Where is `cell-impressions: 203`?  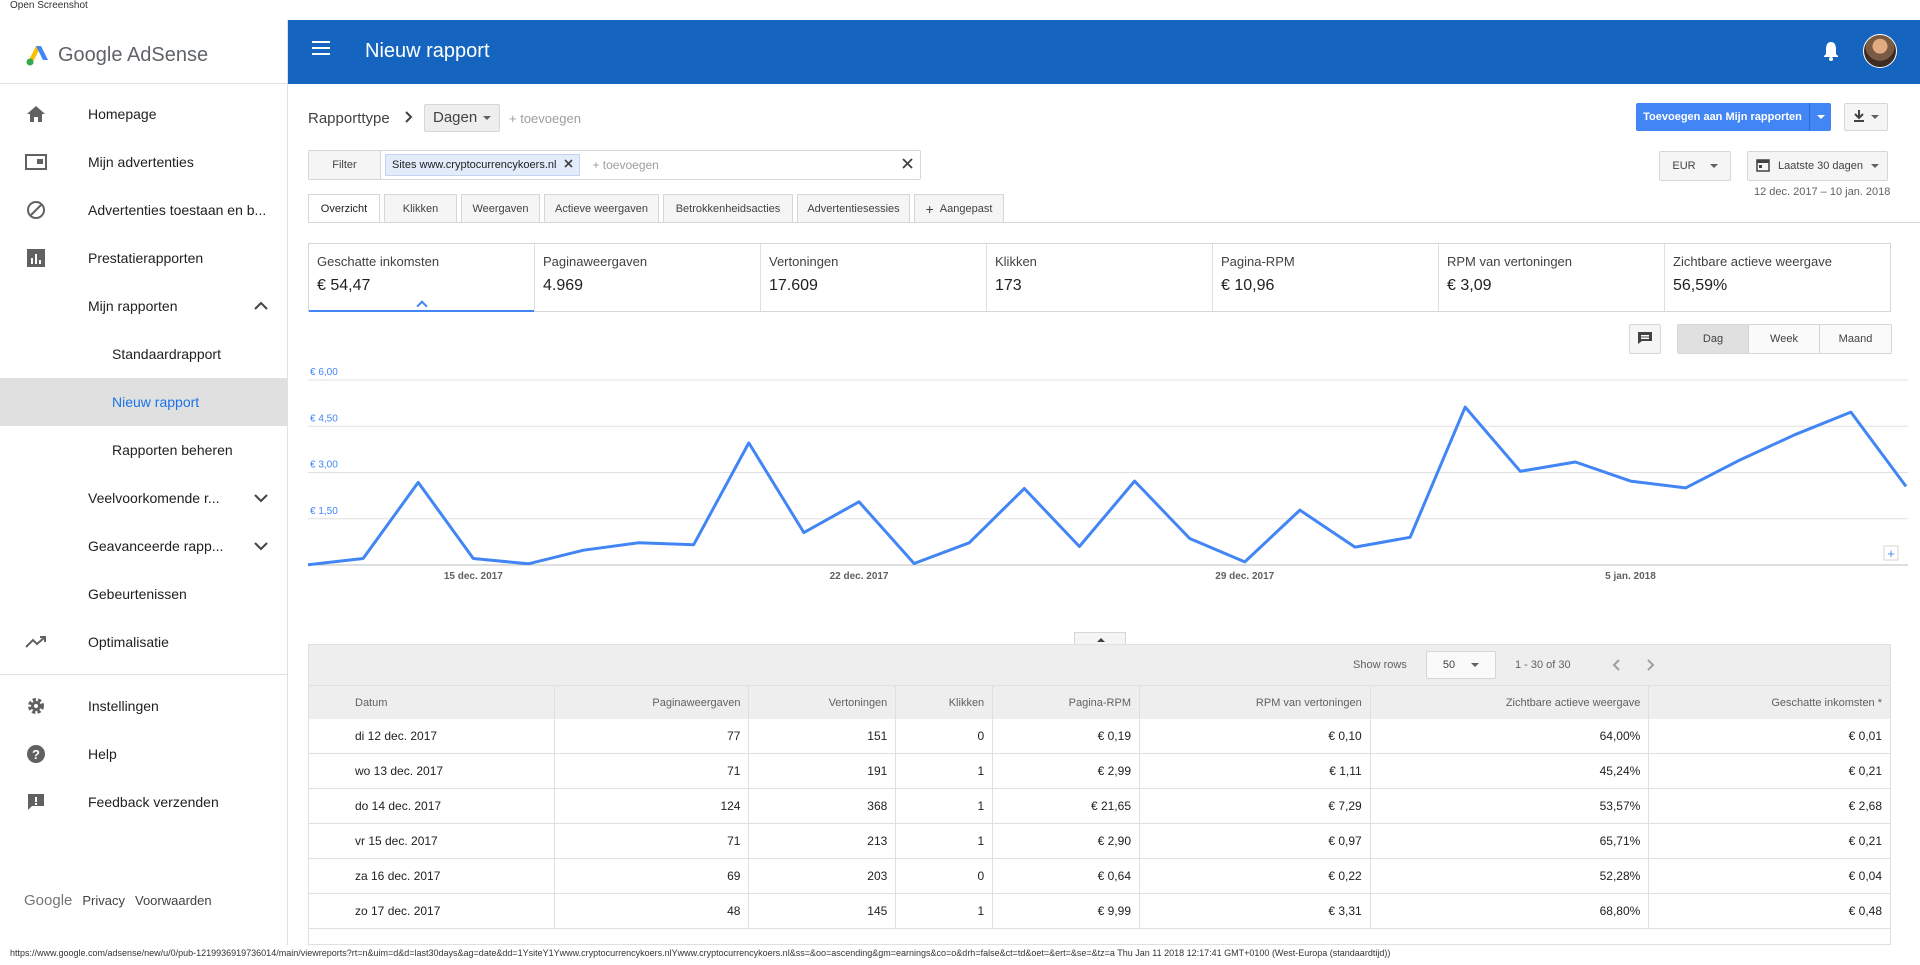
cell-impressions: 203 is located at coordinates (823, 876).